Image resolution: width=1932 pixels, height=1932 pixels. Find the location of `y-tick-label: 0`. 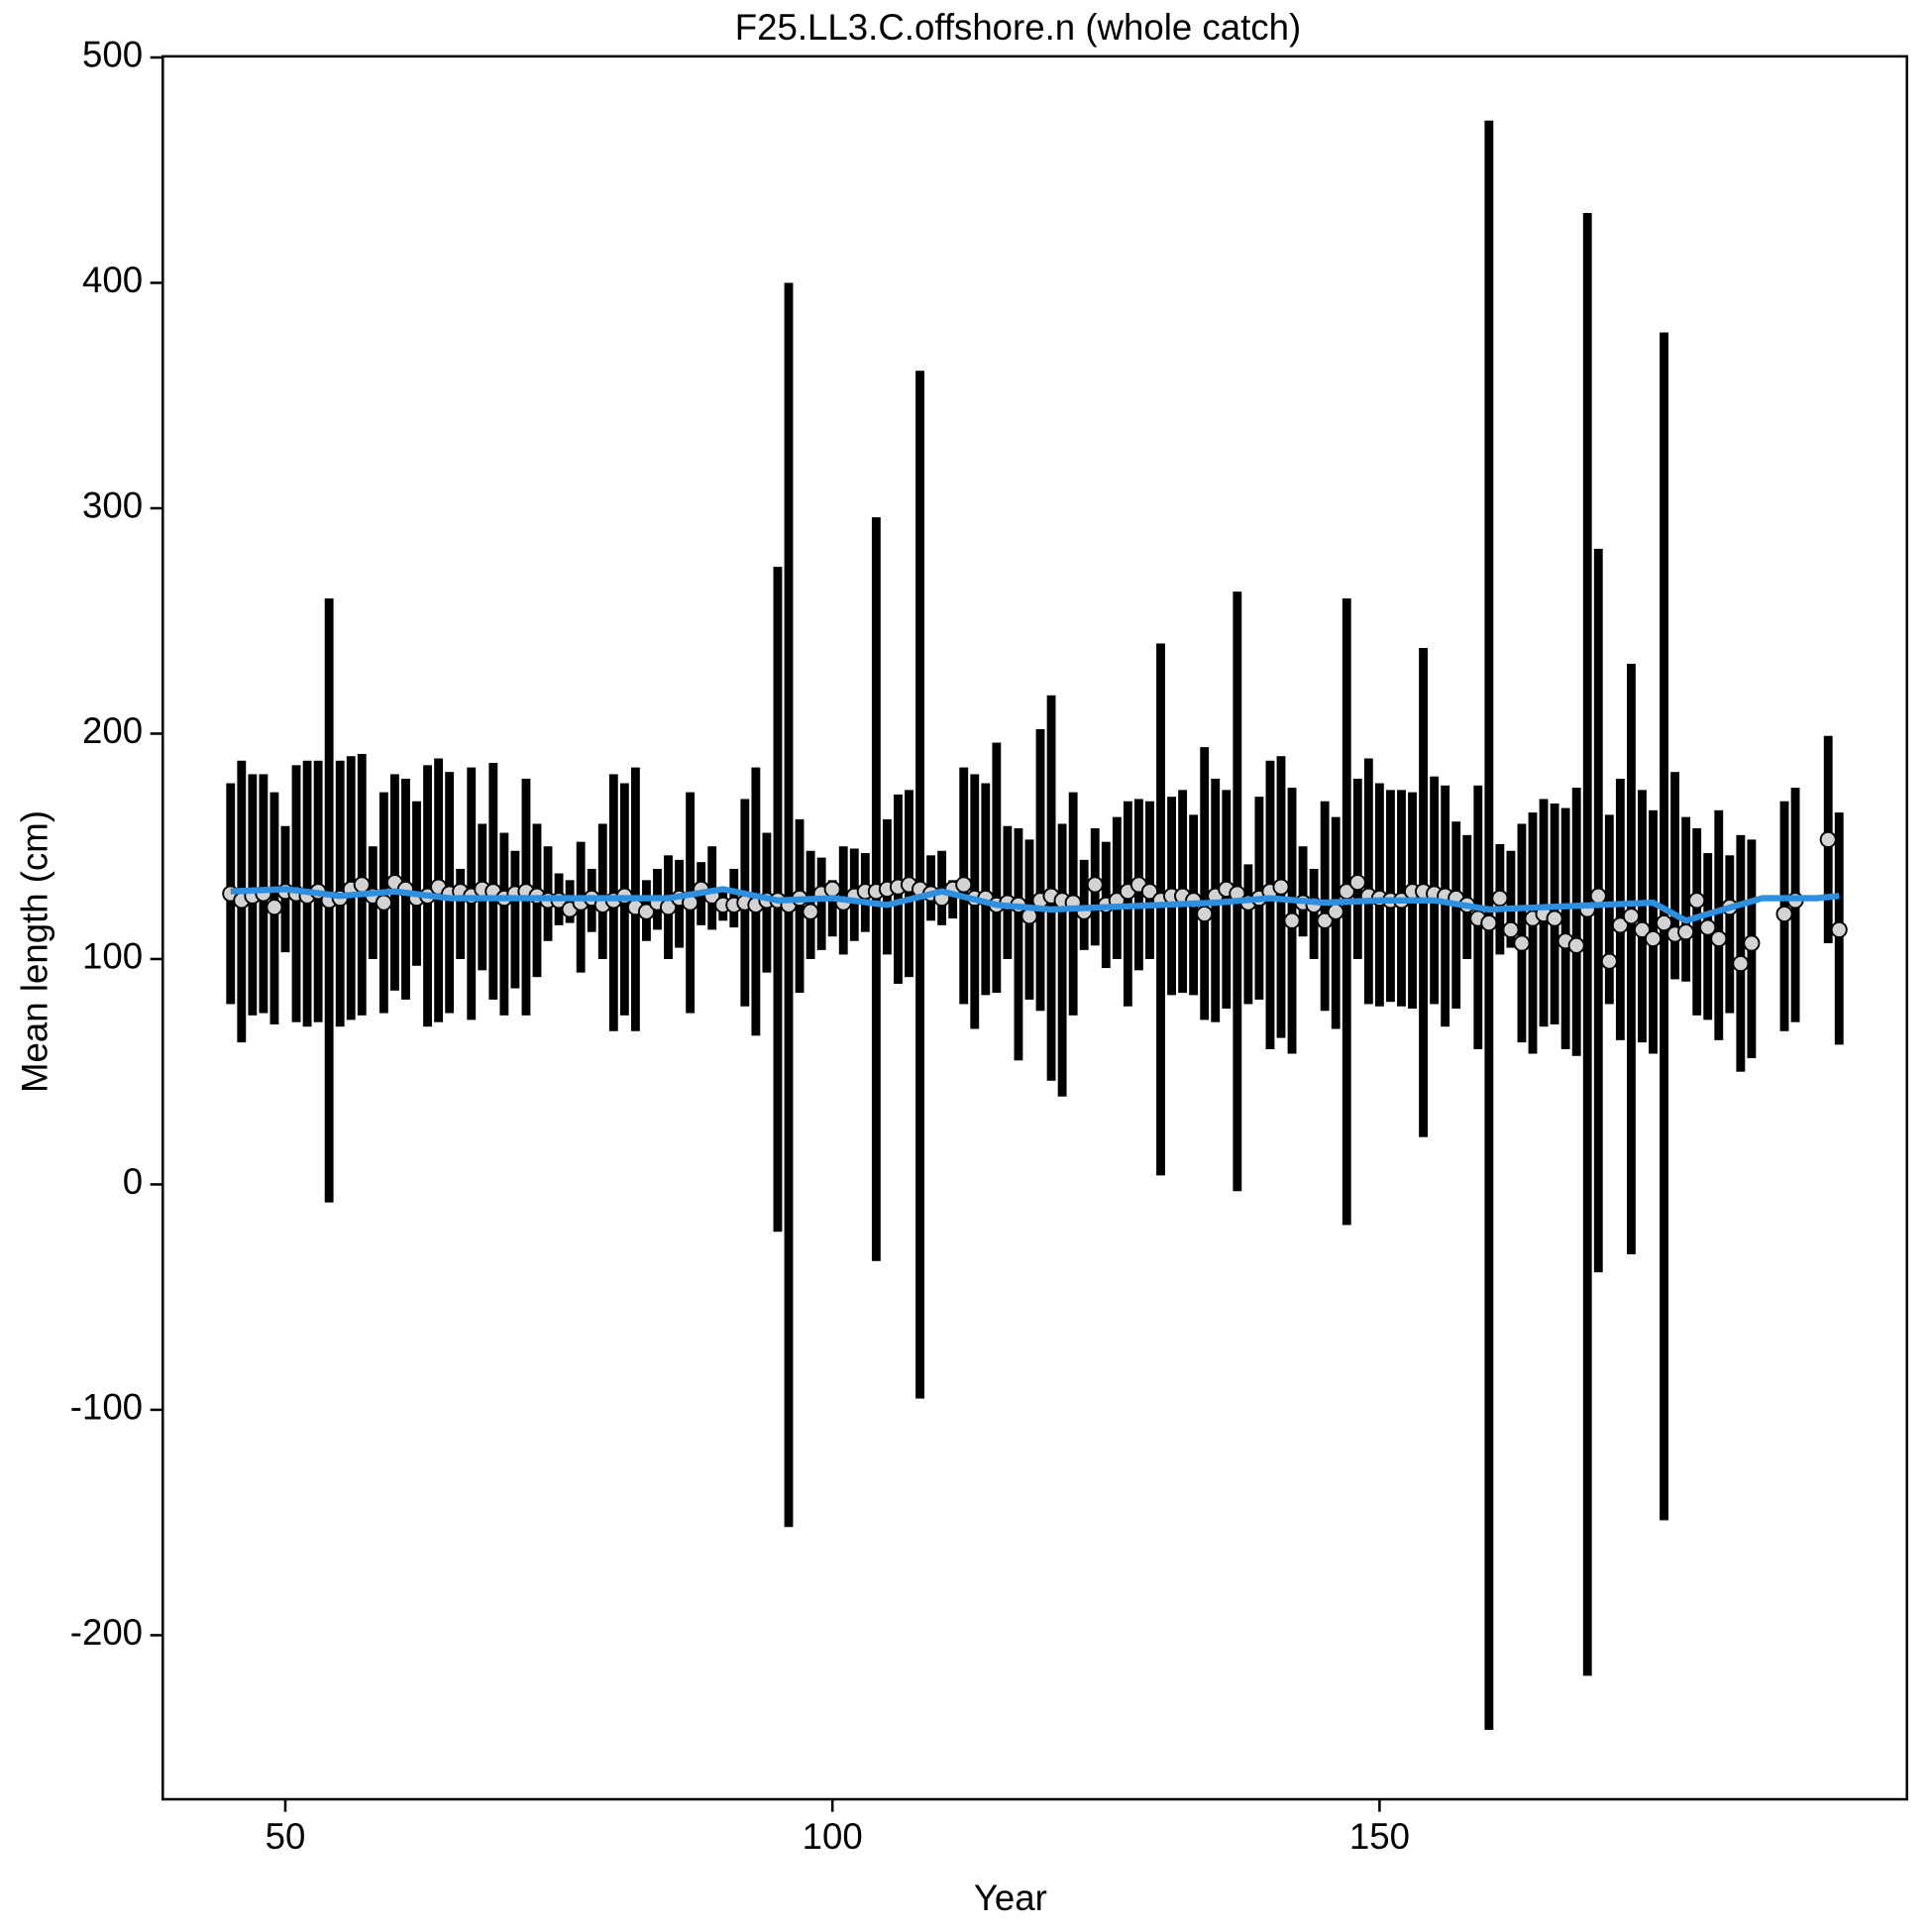

y-tick-label: 0 is located at coordinates (133, 1181).